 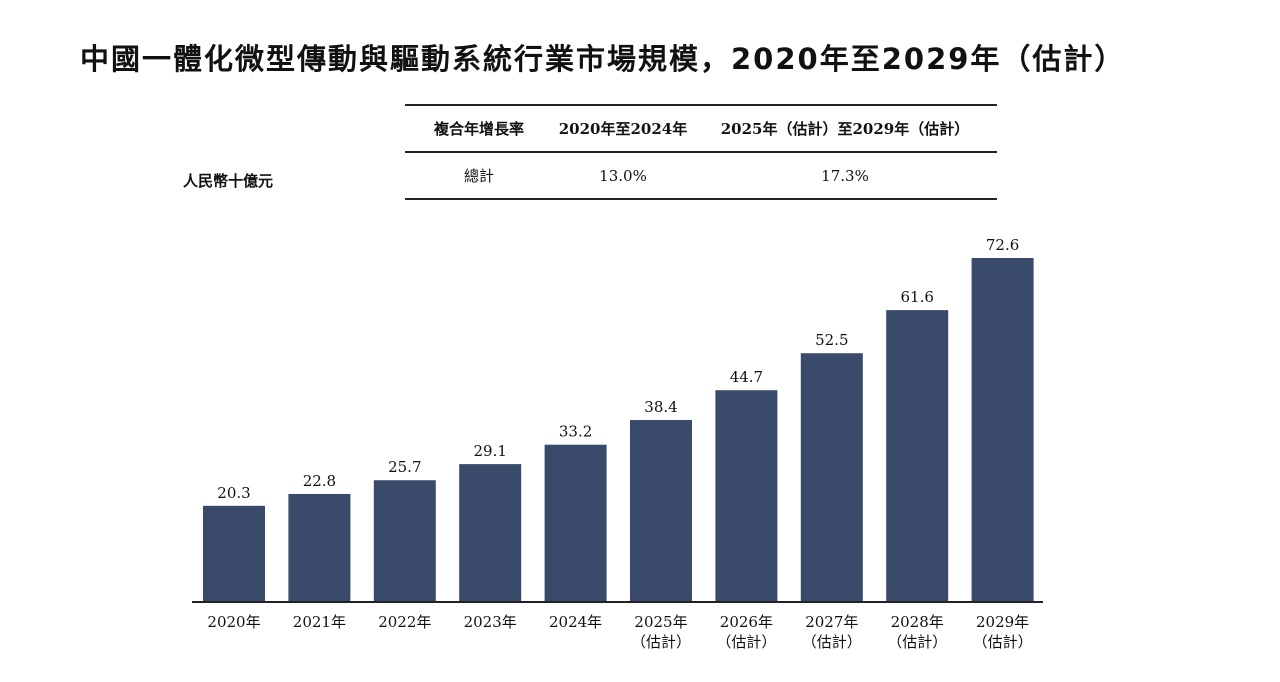 What do you see at coordinates (575, 432) in the screenshot?
I see `bar-value-label: 33.2` at bounding box center [575, 432].